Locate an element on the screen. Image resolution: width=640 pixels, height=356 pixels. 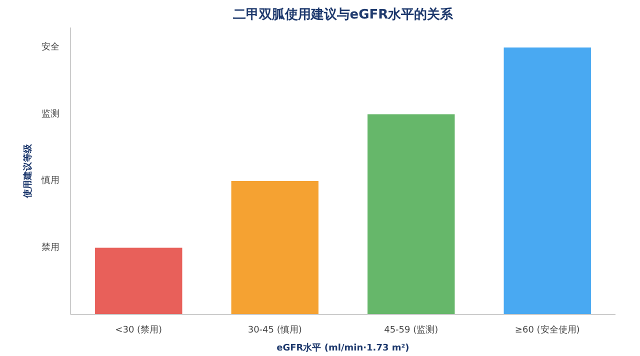
chart-title: 二甲双胍使用建议与eGFR水平的关系 is located at coordinates (343, 14).